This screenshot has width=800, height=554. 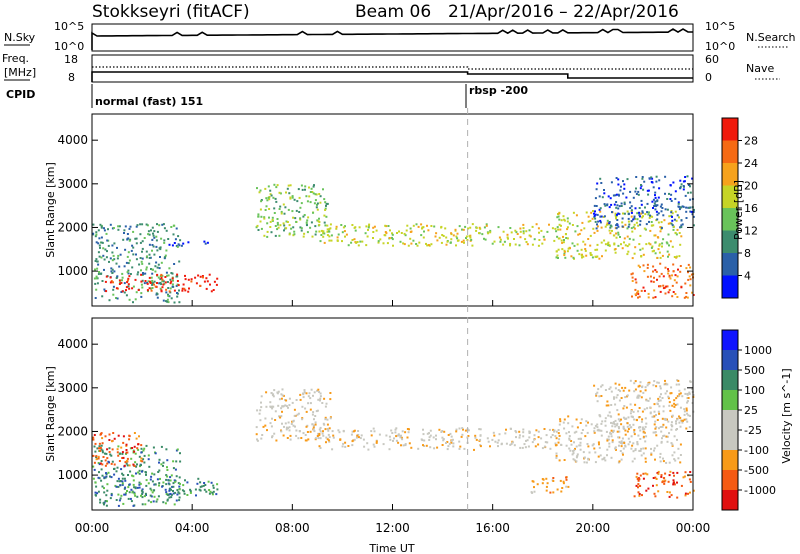 I want to click on colorbar-tick-label: 16, so click(x=751, y=208).